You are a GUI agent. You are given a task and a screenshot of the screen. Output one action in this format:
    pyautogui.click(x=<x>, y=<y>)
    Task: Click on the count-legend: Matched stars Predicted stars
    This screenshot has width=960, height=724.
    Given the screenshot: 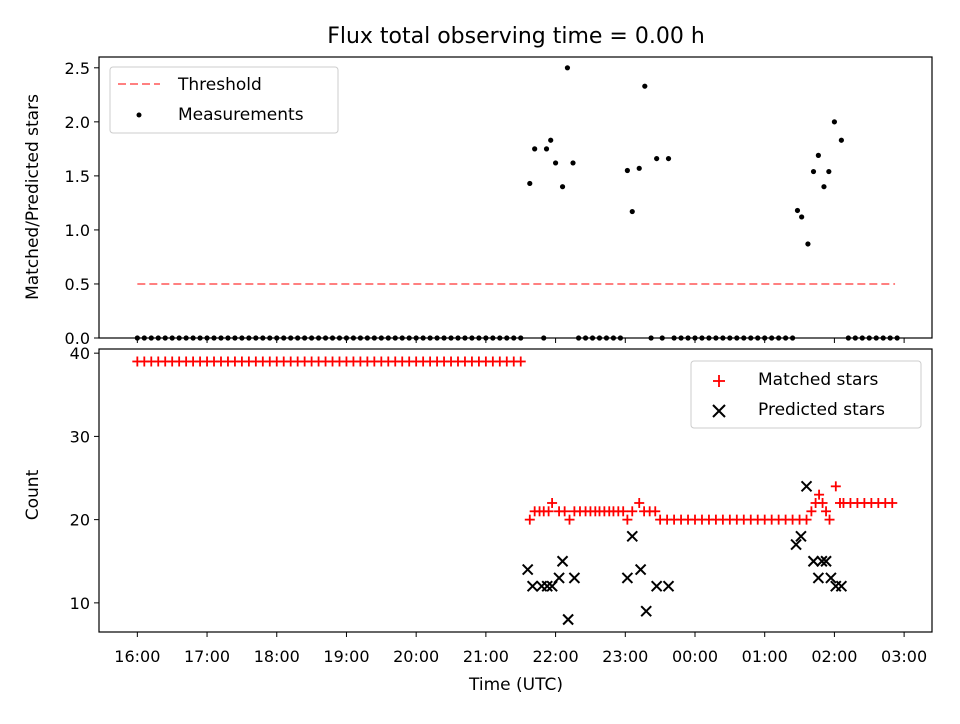 What is the action you would take?
    pyautogui.click(x=806, y=394)
    